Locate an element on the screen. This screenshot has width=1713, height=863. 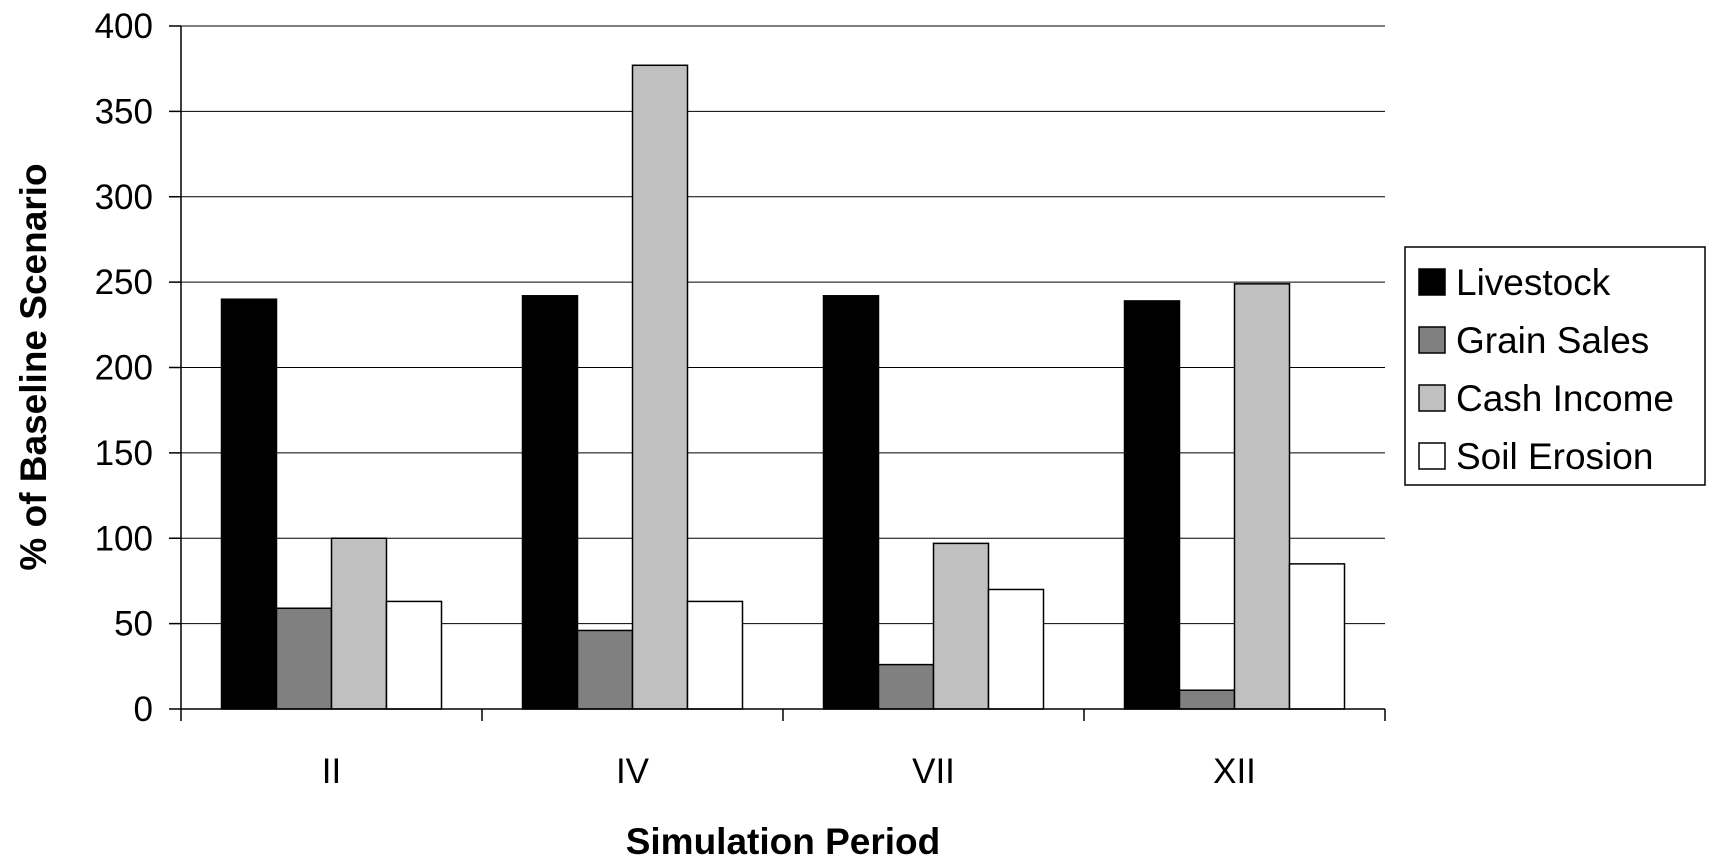
bar-cash-income-ii is located at coordinates (359, 623).